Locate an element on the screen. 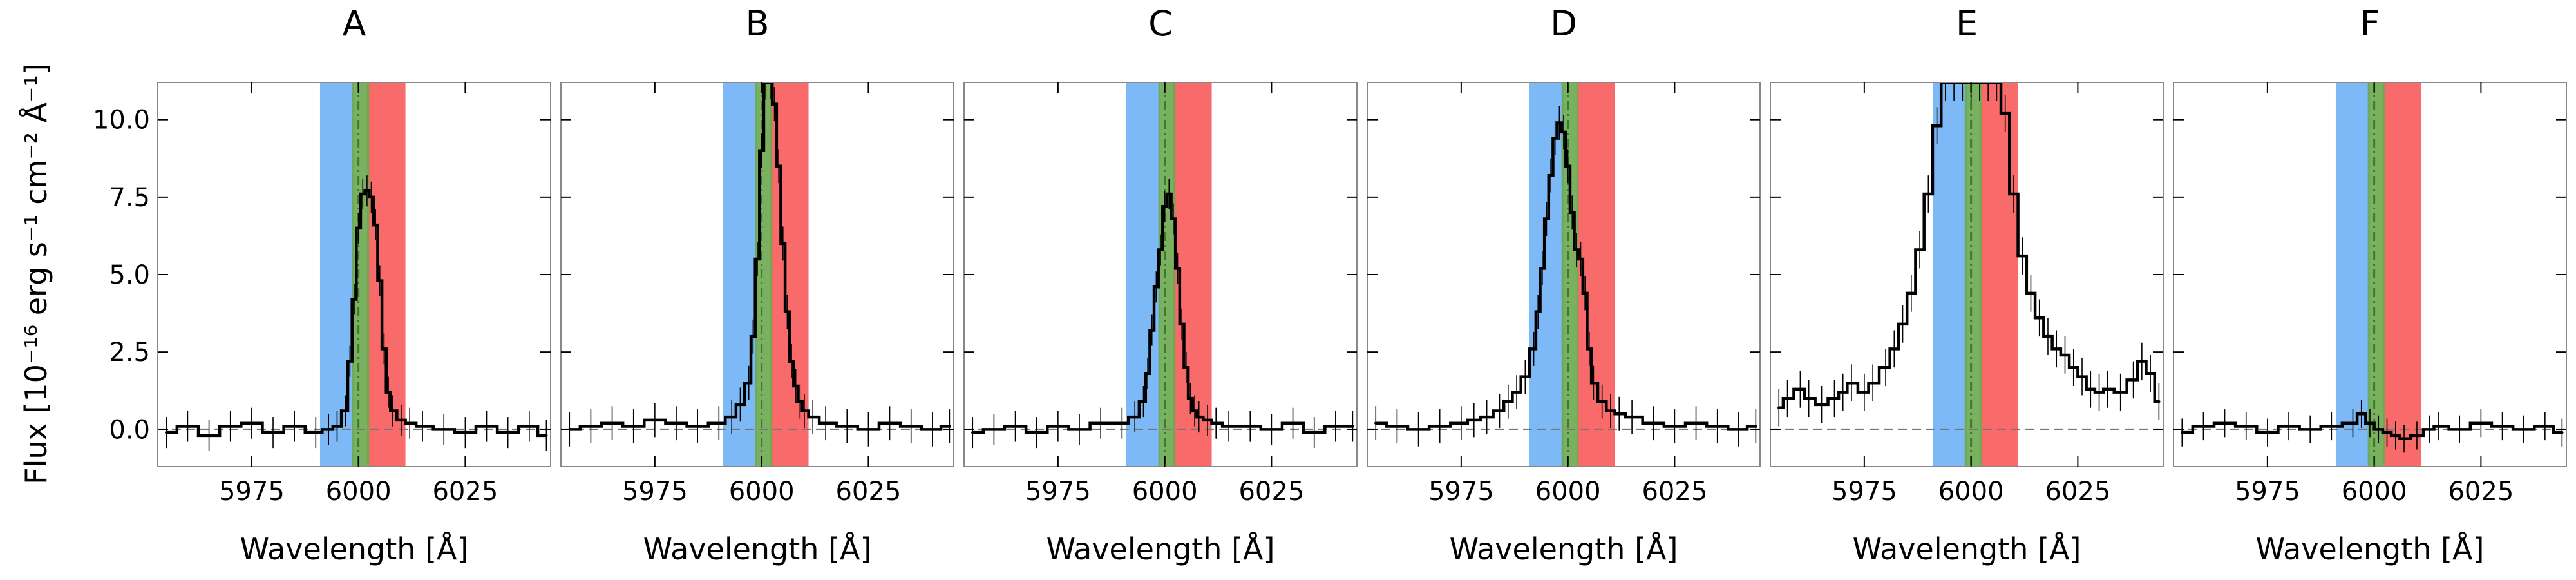 This screenshot has width=2576, height=580. panel-d: D 5975 6000 6025 Wavelength [Å] is located at coordinates (1564, 284).